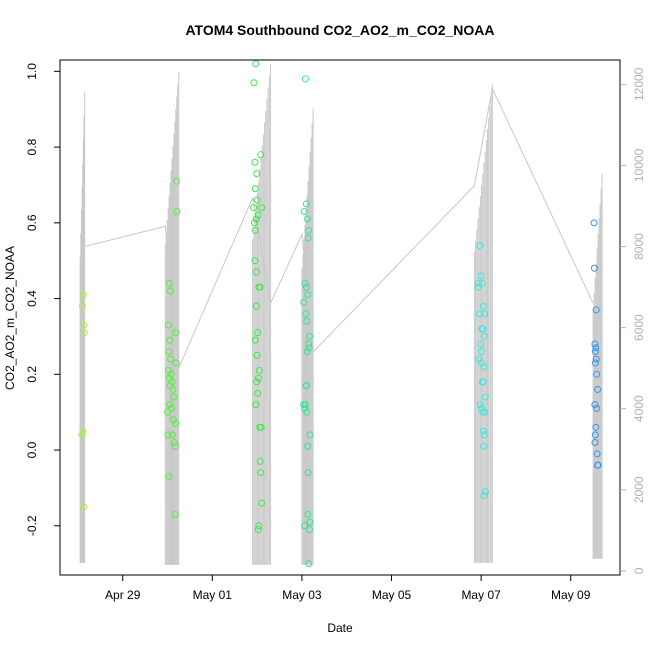  I want to click on x-tick-label: Apr 29, so click(123, 595).